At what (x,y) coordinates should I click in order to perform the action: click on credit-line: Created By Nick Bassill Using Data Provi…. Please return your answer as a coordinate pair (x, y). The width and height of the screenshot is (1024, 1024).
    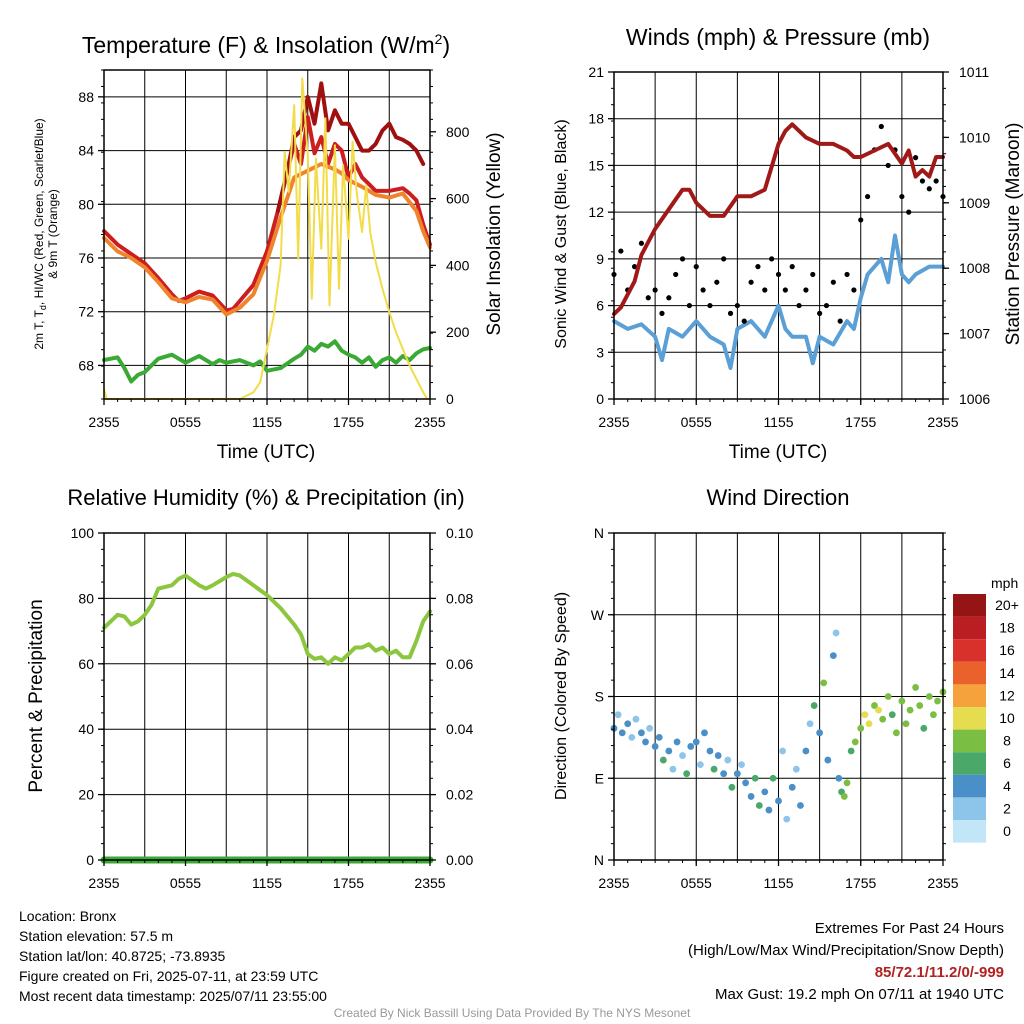
    Looking at the image, I should click on (512, 1013).